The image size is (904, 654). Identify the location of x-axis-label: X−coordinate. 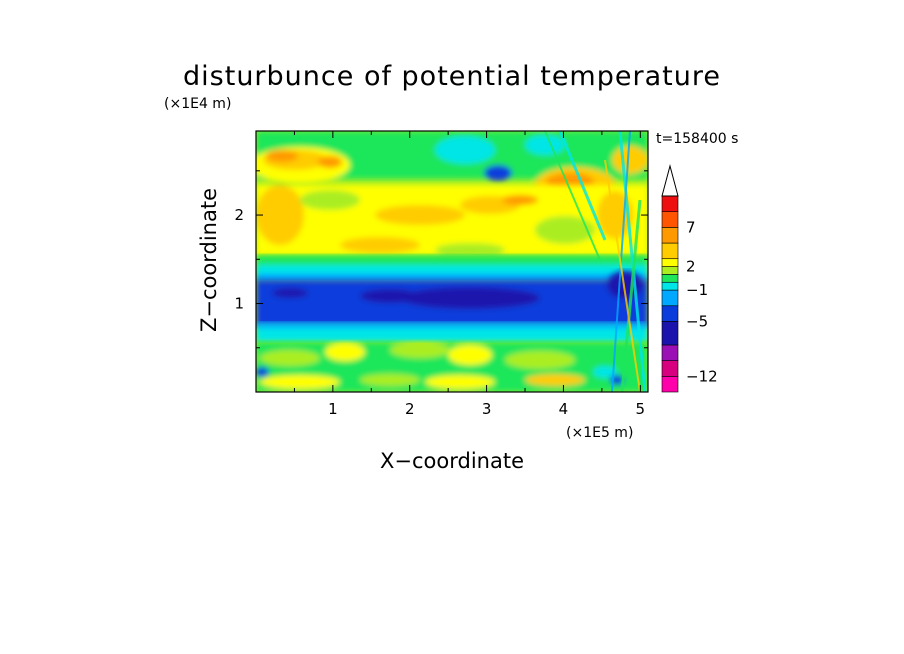
(452, 461).